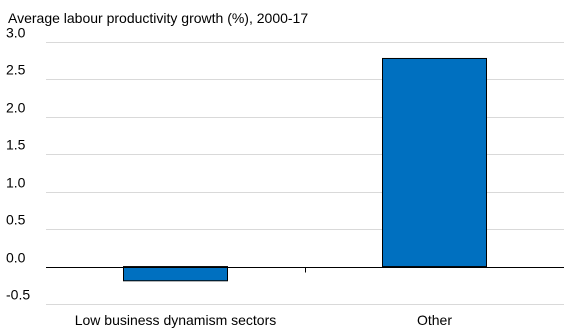 The height and width of the screenshot is (329, 564). Describe the element at coordinates (16, 183) in the screenshot. I see `y-tick-label: 1.0` at that location.